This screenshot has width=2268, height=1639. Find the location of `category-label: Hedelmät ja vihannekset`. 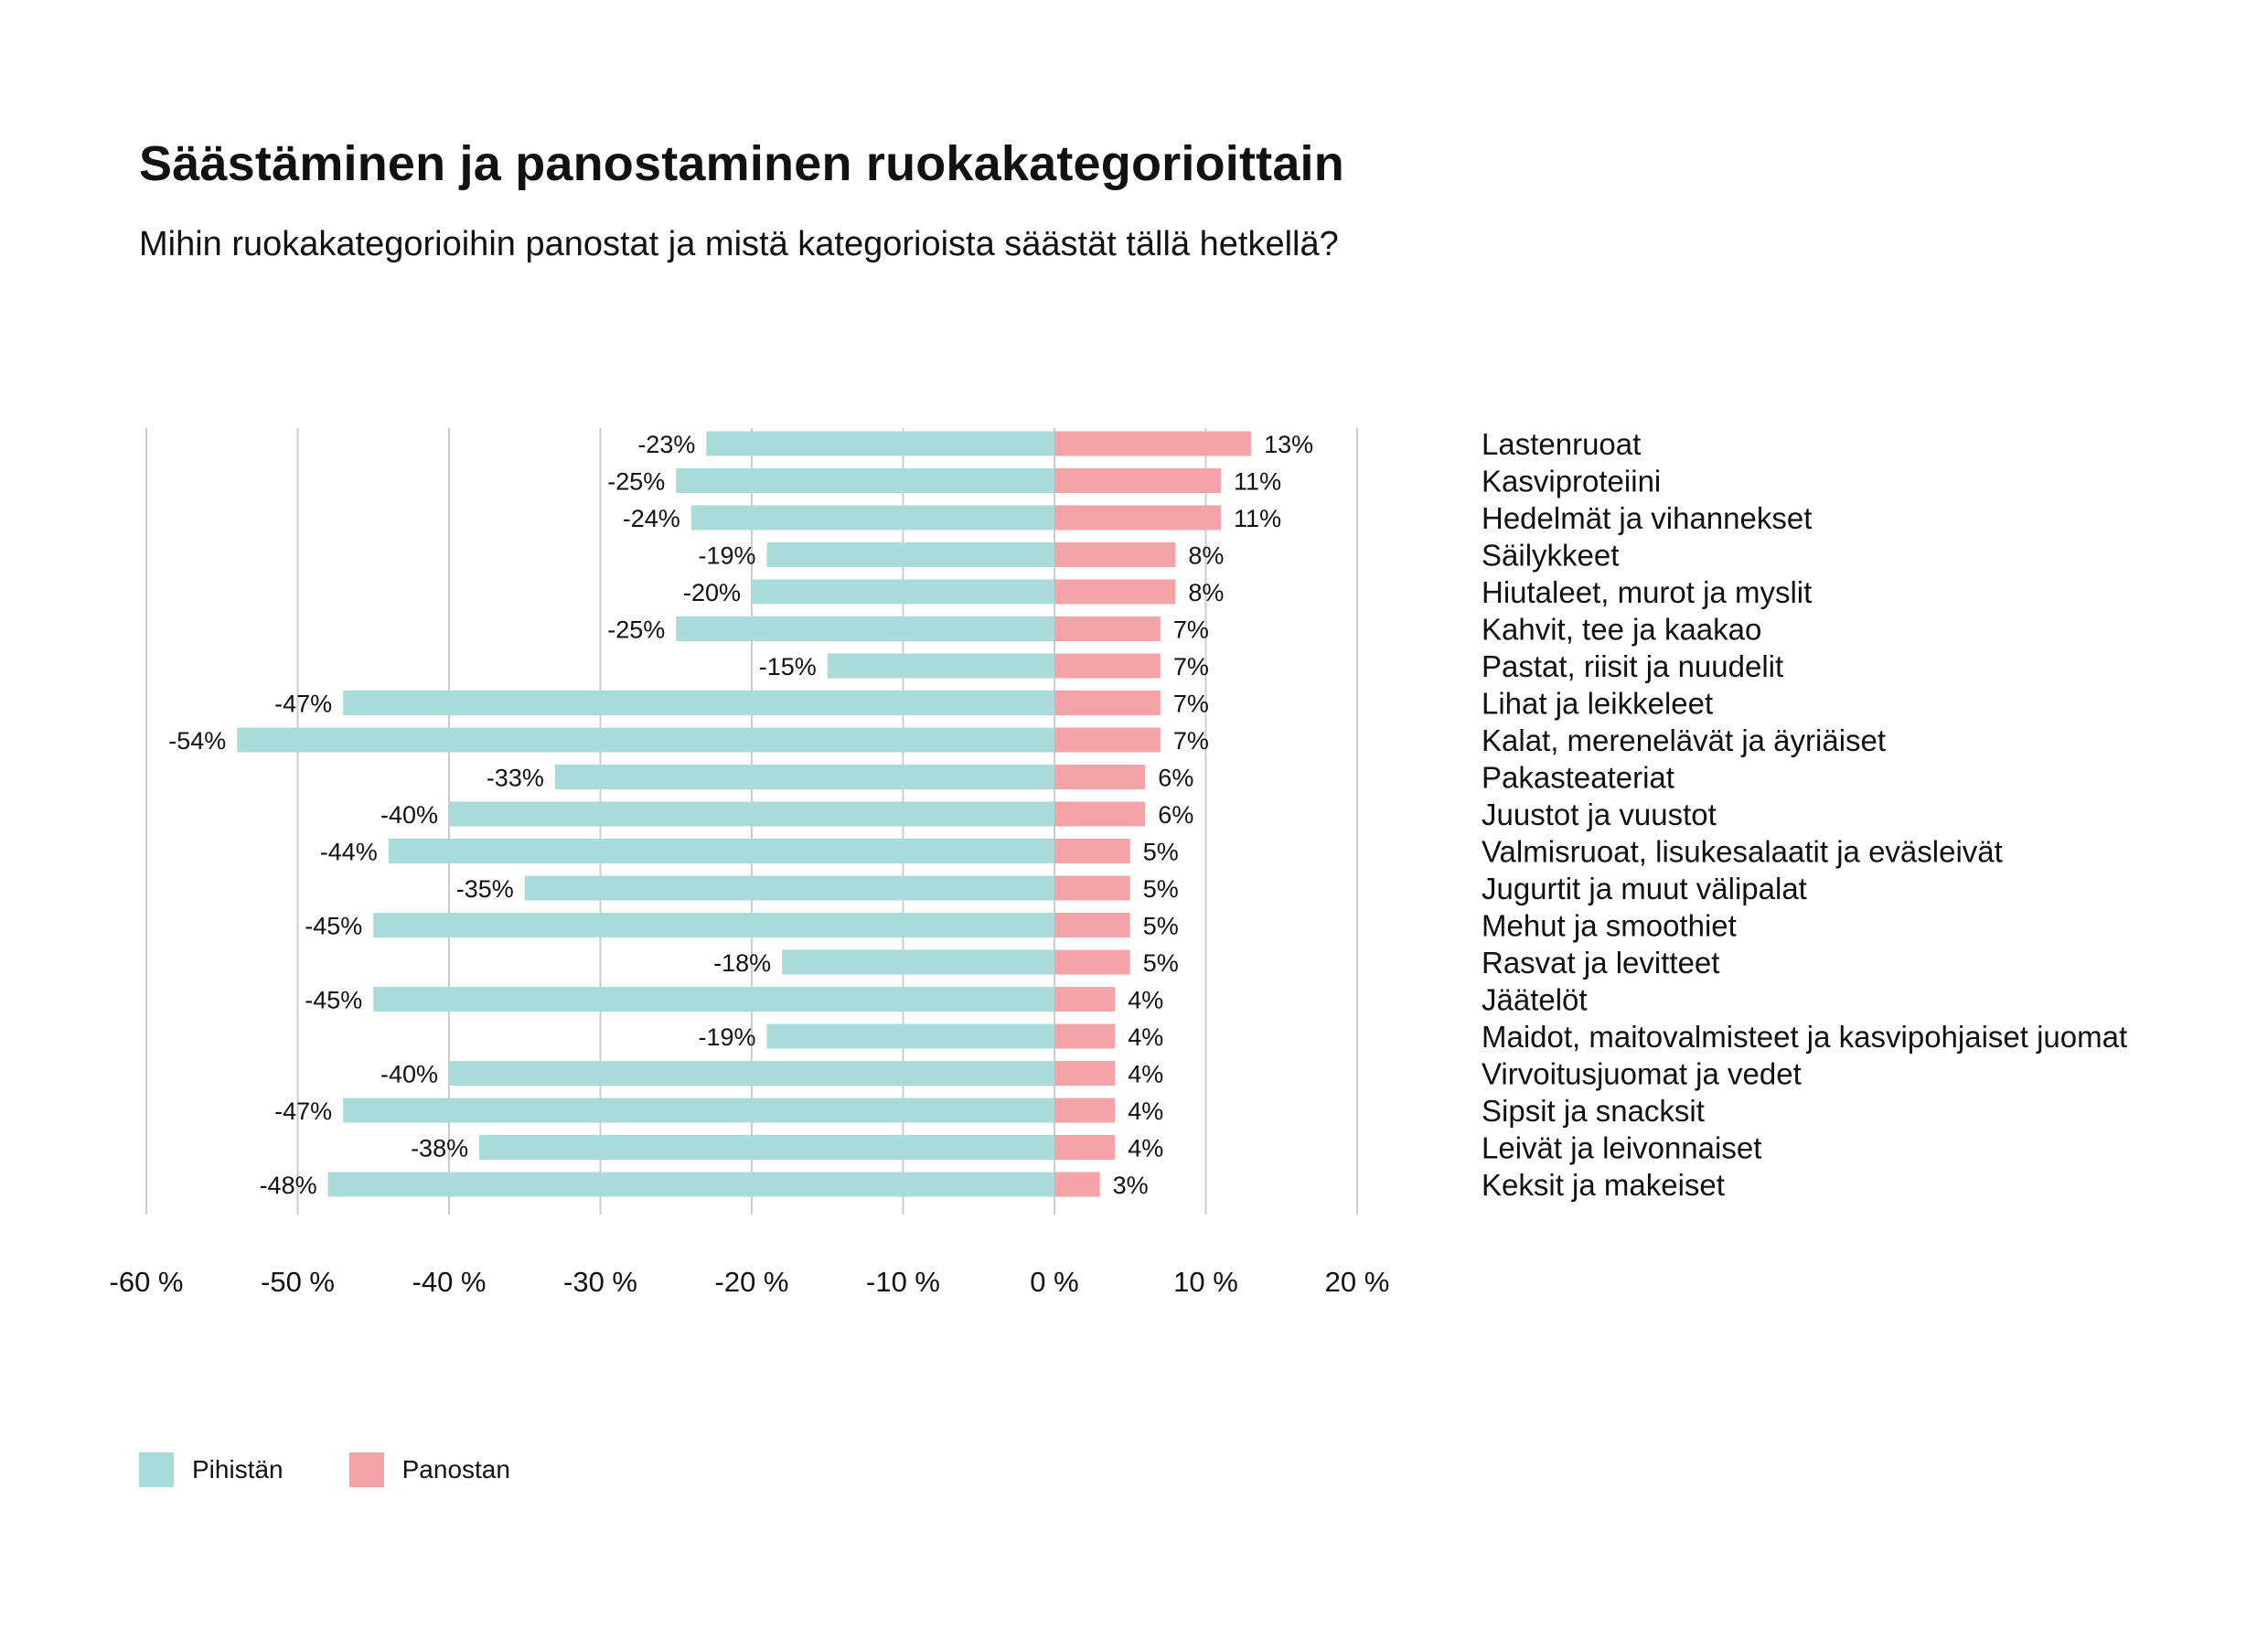

category-label: Hedelmät ja vihannekset is located at coordinates (1647, 518).